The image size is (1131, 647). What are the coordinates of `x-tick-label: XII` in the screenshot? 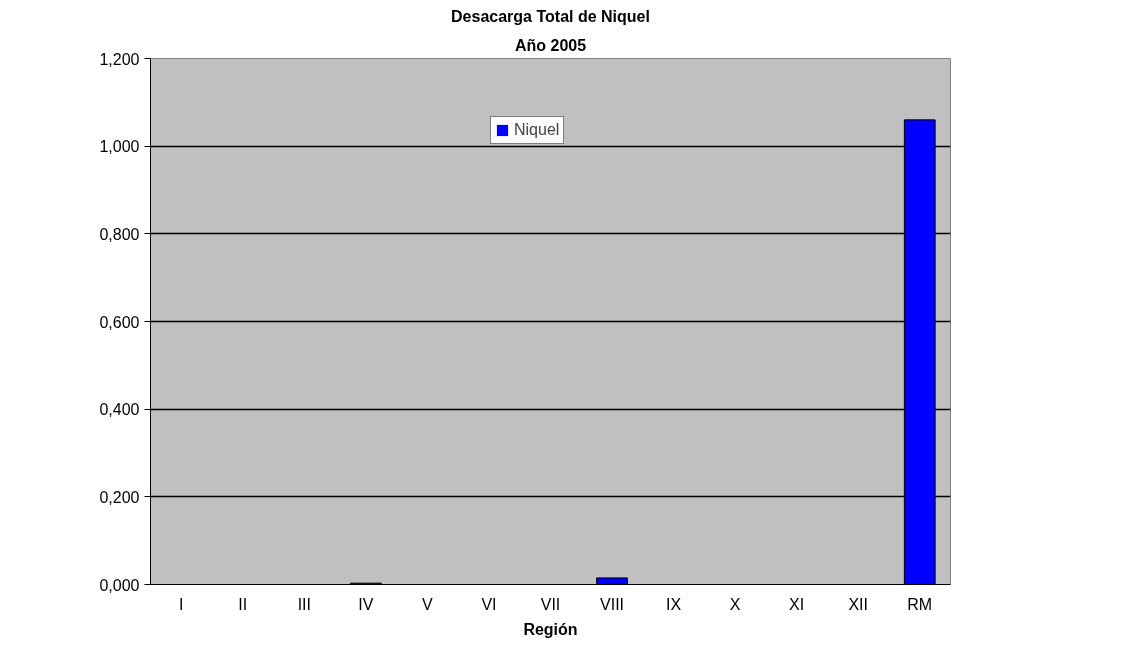 It's located at (858, 604).